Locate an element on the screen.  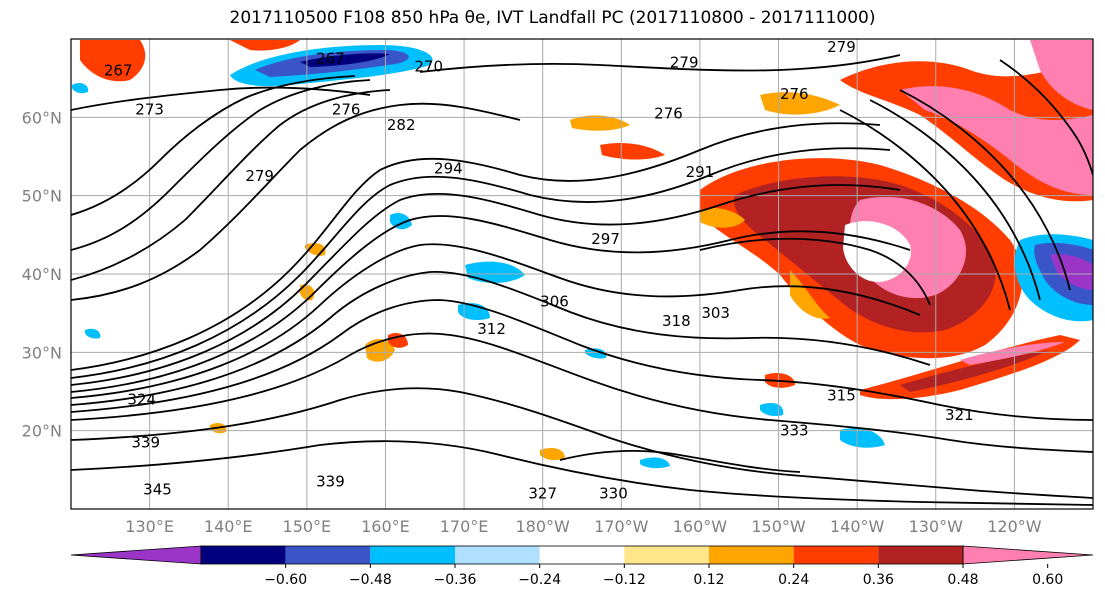
colorbar-extend-max is located at coordinates (1028, 555).